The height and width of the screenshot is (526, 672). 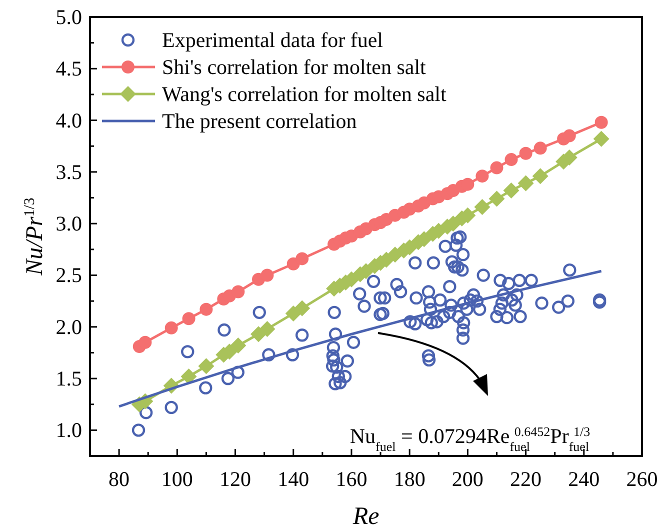 I want to click on y-tick-label: 4.5, so click(x=69, y=68).